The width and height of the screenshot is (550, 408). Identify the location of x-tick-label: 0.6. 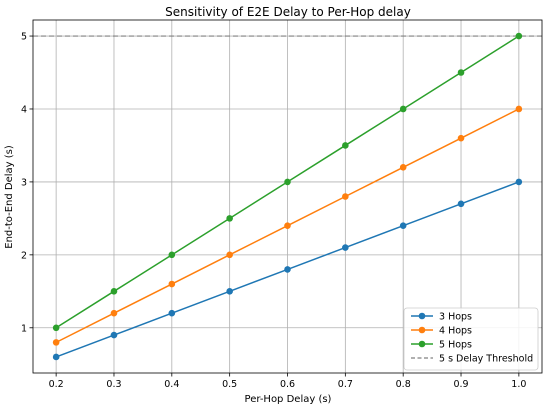
(287, 384).